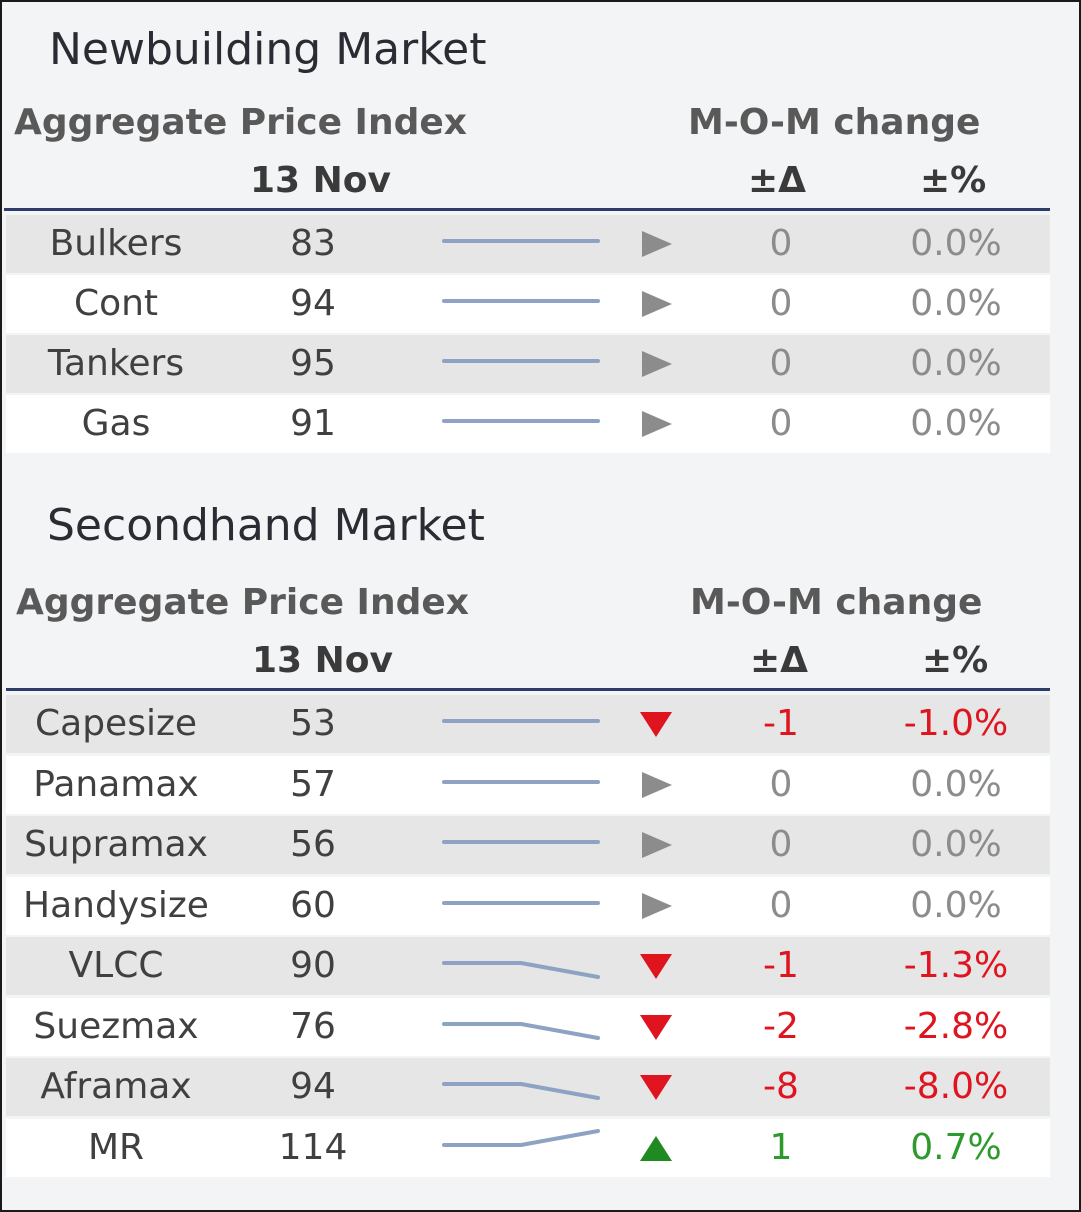  What do you see at coordinates (956, 965) in the screenshot?
I see `change-percent: -1.3%` at bounding box center [956, 965].